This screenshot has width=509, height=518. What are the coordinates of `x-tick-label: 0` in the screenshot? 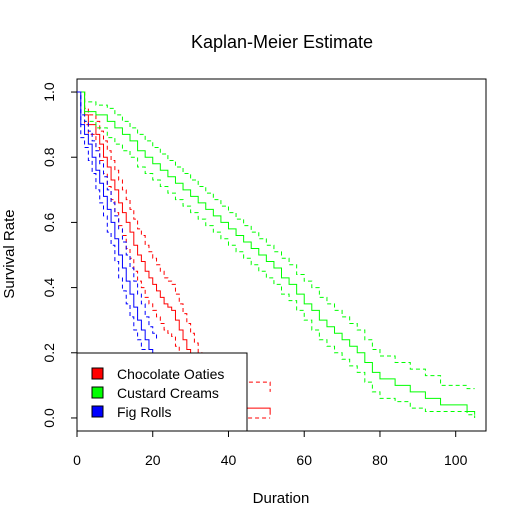 It's located at (77, 460).